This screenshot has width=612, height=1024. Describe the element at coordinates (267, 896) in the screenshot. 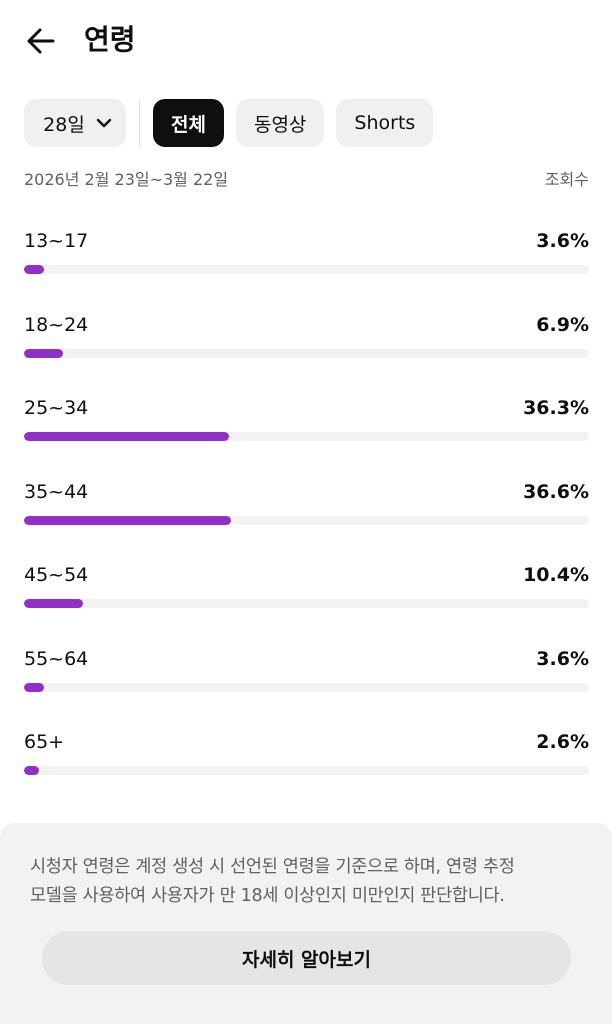

I see `info-line: 모델을 사용하여 사용자가 만 18세 이상인지 미만인지 판단합니다.` at that location.